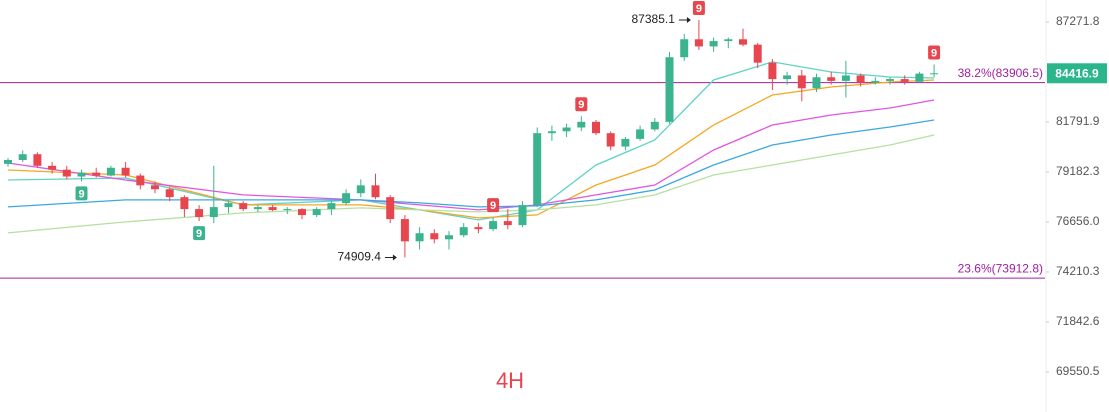 This screenshot has width=1109, height=412. I want to click on last-price-label: 84416.9, so click(1077, 73).